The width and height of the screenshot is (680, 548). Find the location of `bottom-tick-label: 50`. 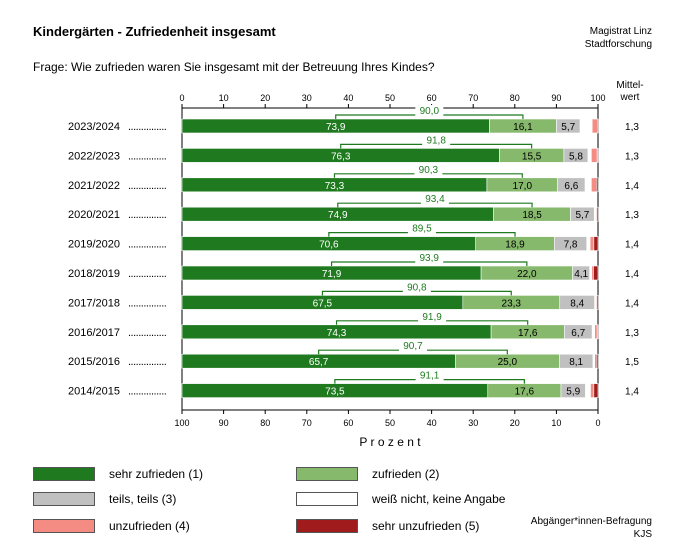

bottom-tick-label: 50 is located at coordinates (390, 423).